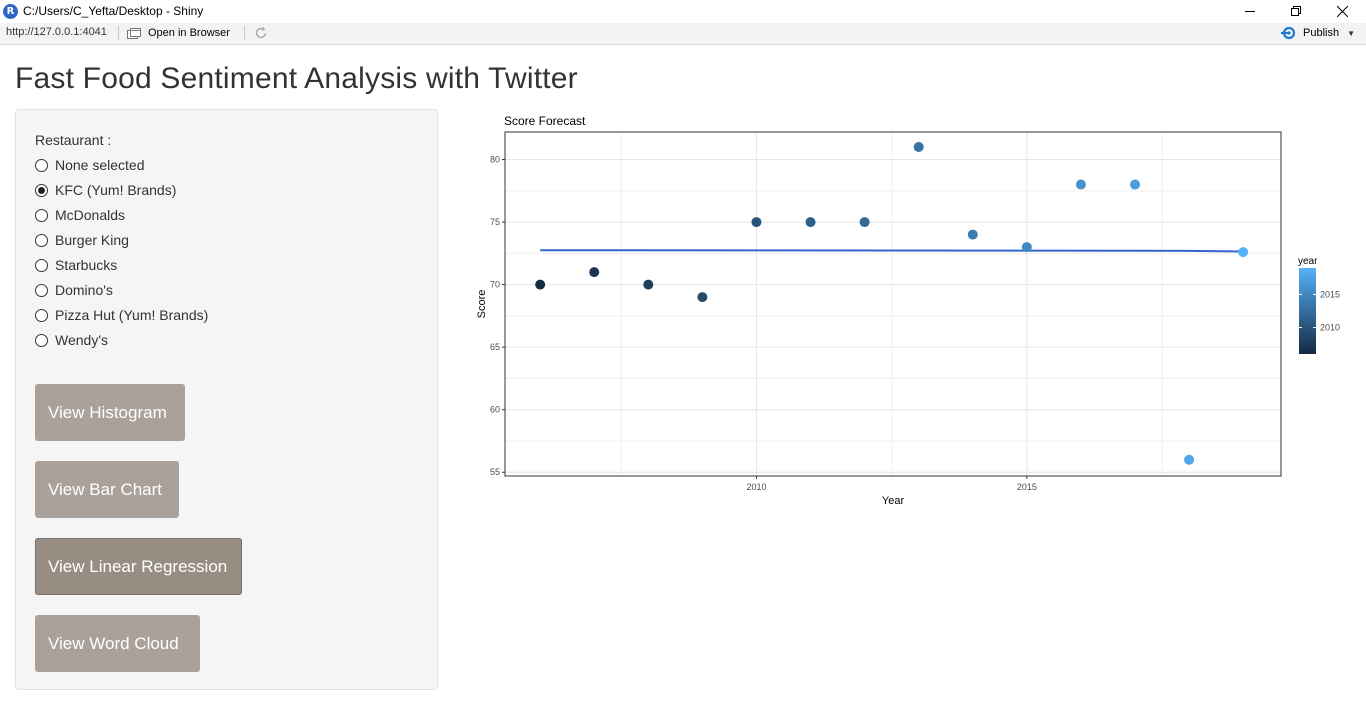 The width and height of the screenshot is (1366, 723). Describe the element at coordinates (495, 347) in the screenshot. I see `y-tick-label: 65` at that location.